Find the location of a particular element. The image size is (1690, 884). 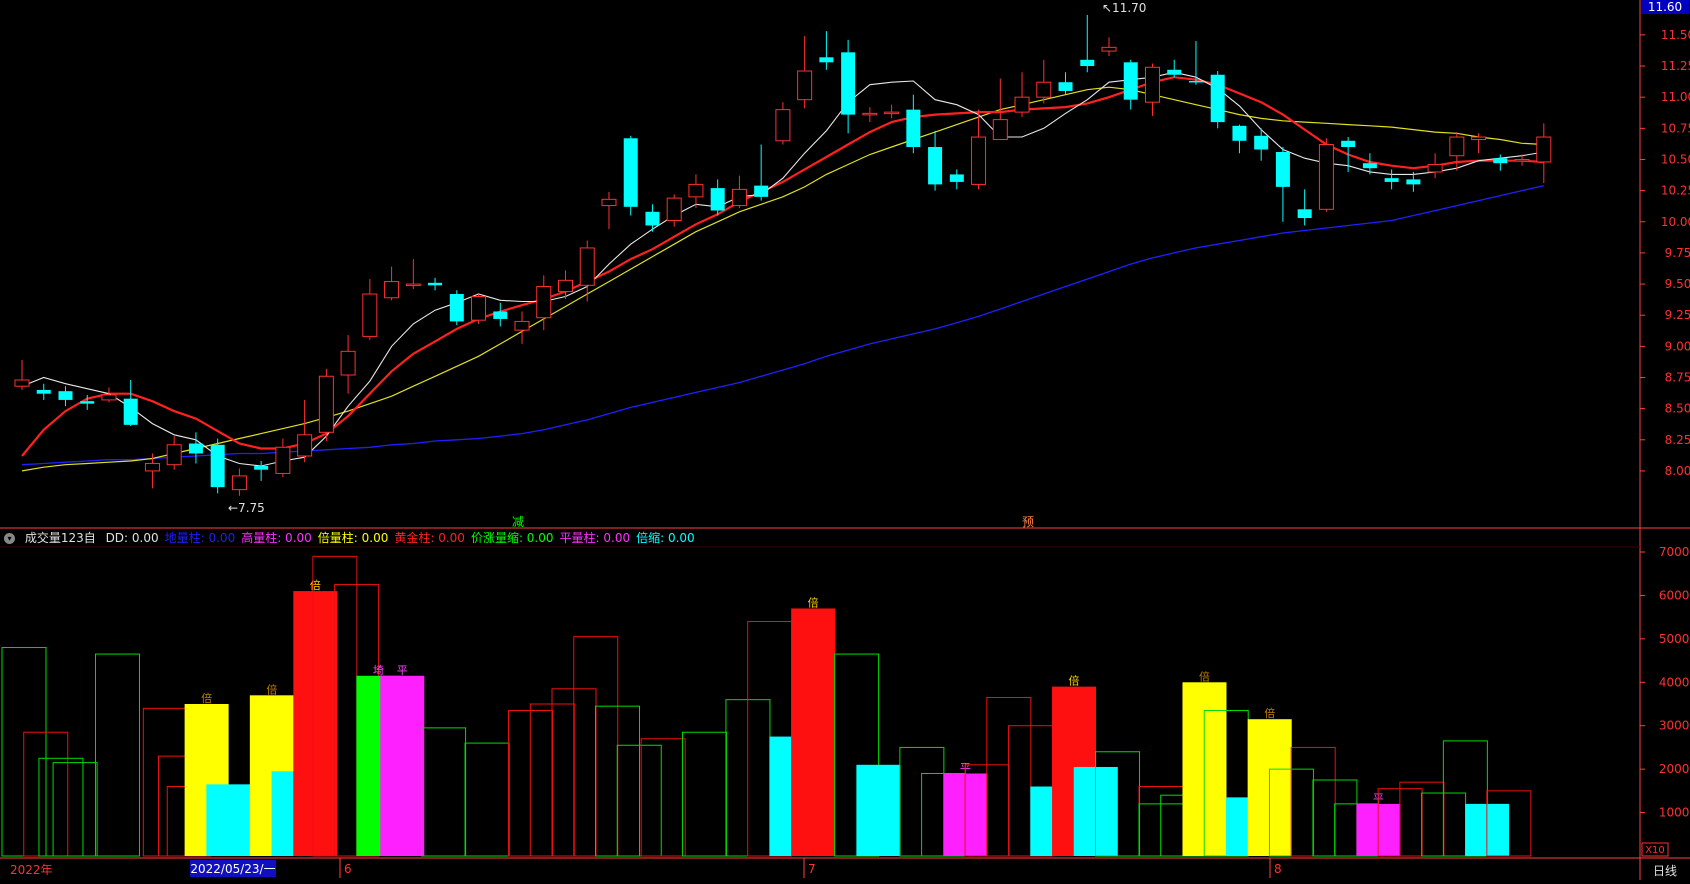

period-label: 日线 is located at coordinates (1665, 871).